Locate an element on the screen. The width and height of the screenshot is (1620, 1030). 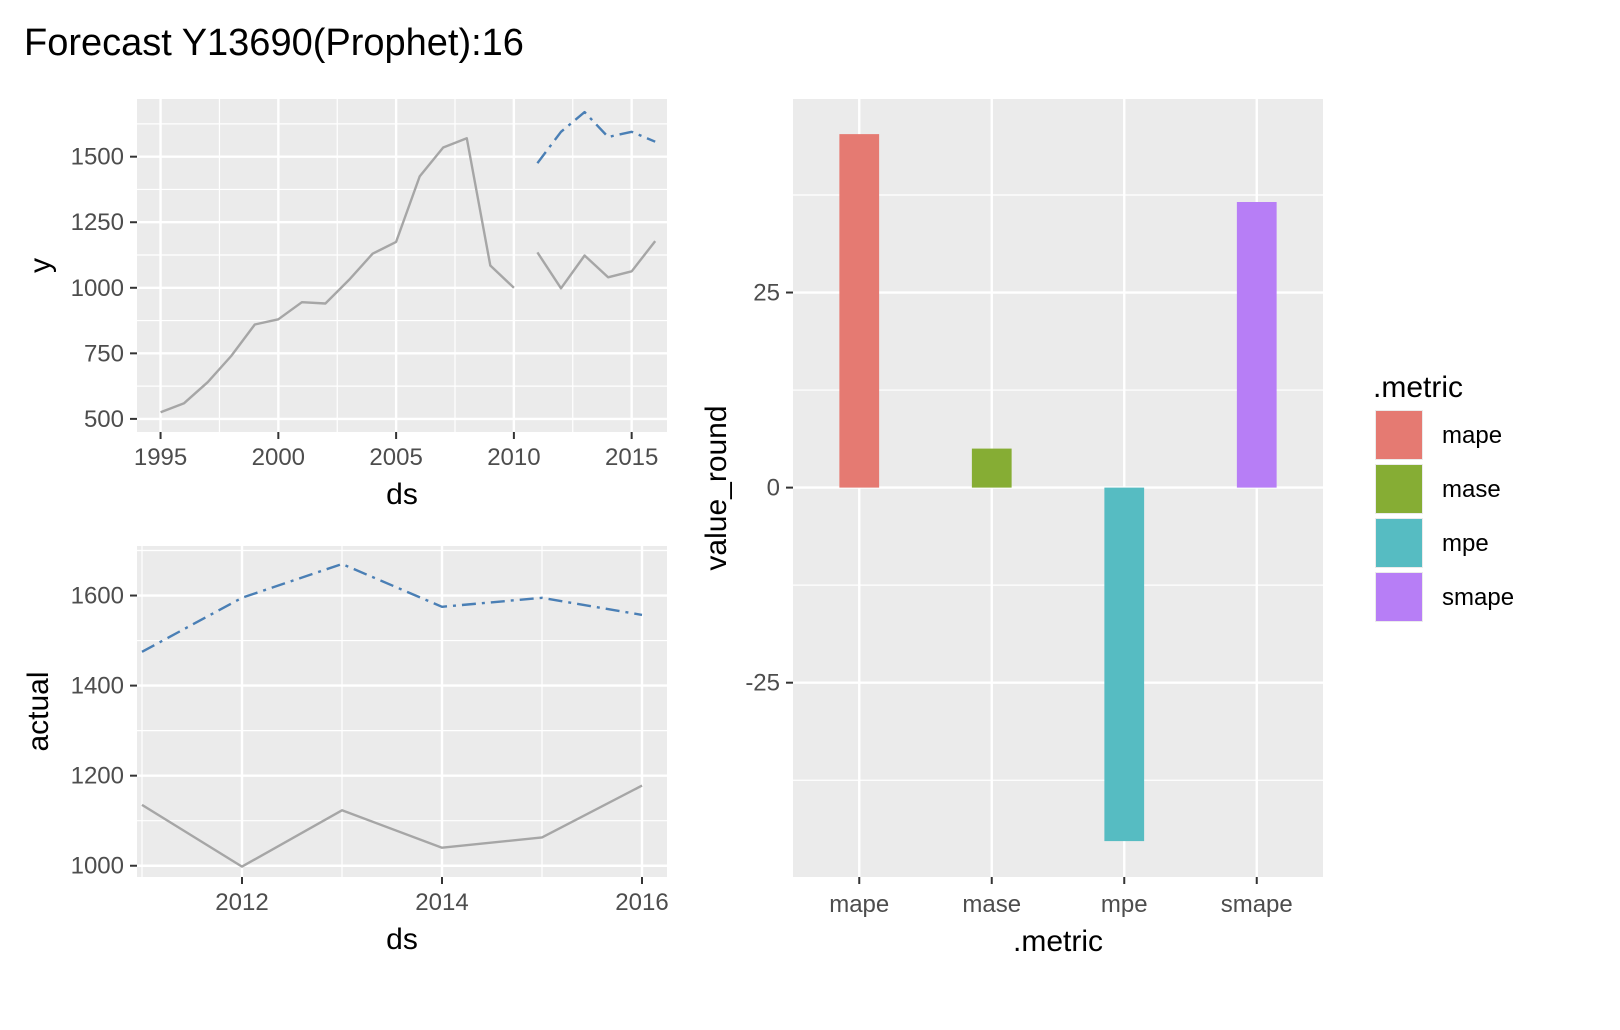
legend: .metric mape mase mpe smape is located at coordinates (1443, 496).